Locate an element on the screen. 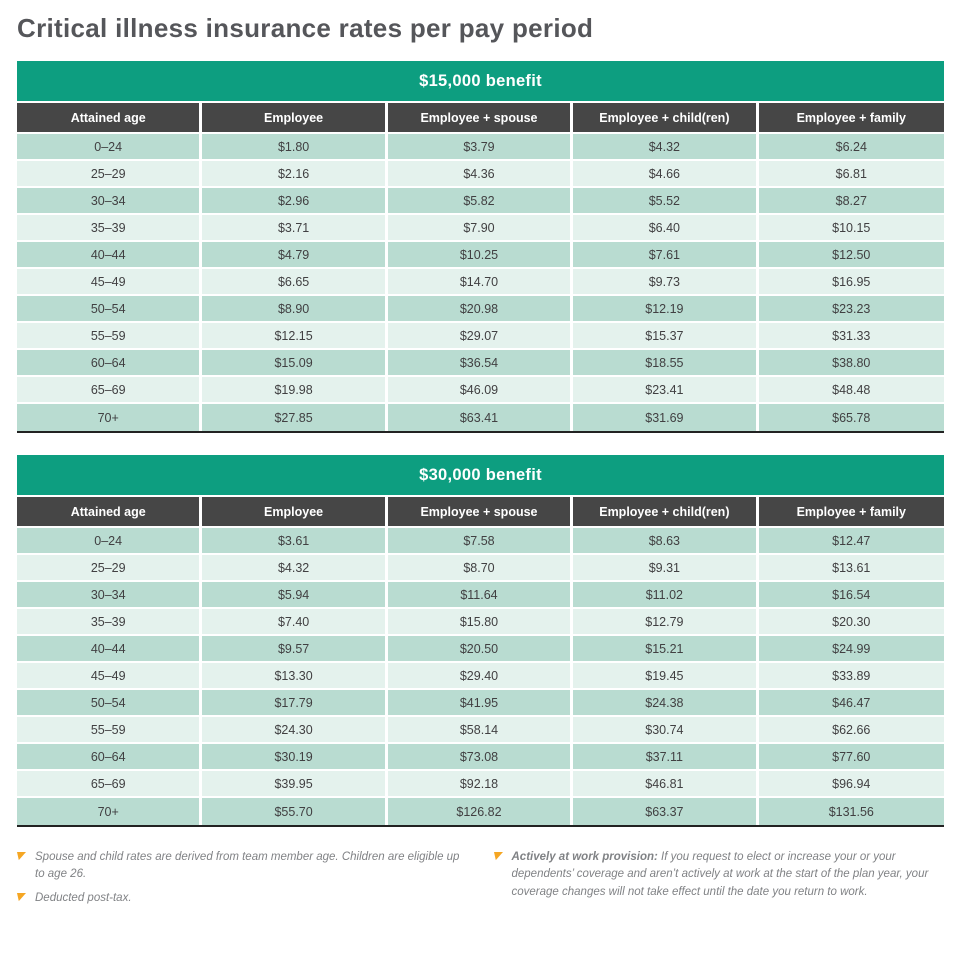 The width and height of the screenshot is (961, 957). rate-cell: $14.70 is located at coordinates (480, 283).